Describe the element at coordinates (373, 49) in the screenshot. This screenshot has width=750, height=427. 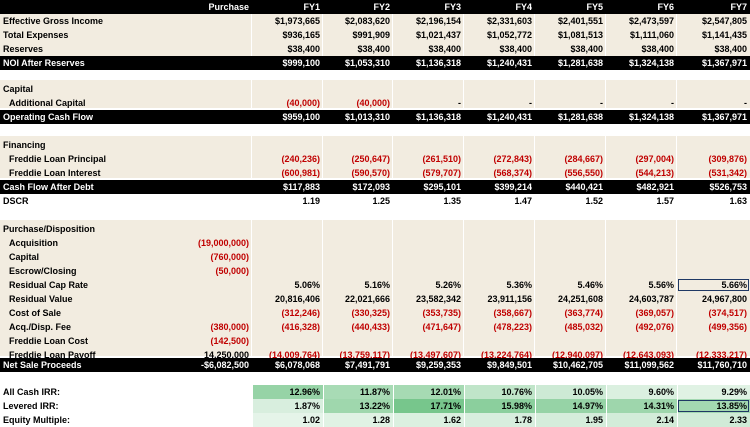
I see `cell-fy2: $38,400` at that location.